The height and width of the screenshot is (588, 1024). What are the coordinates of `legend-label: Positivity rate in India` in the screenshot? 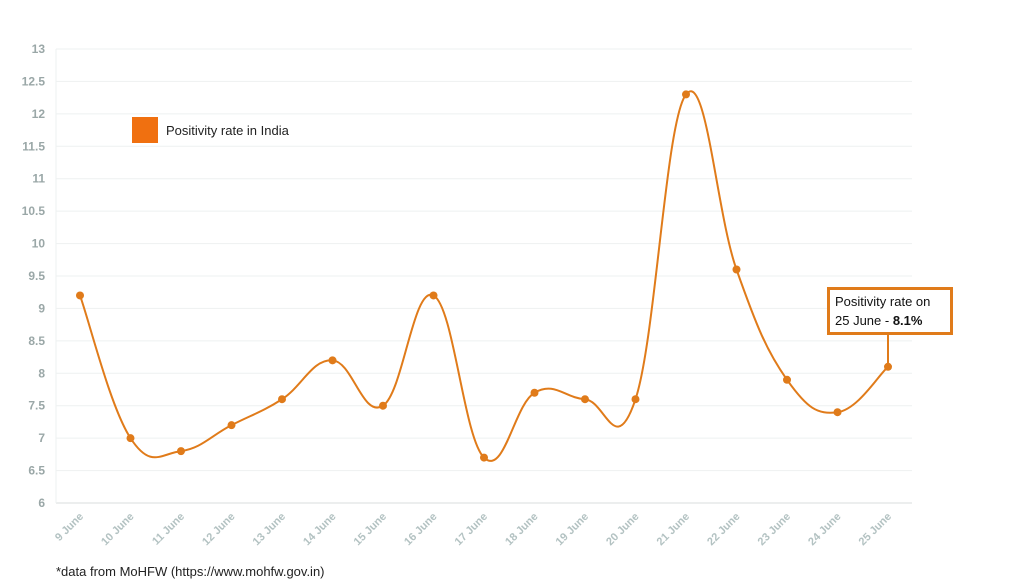 It's located at (227, 130).